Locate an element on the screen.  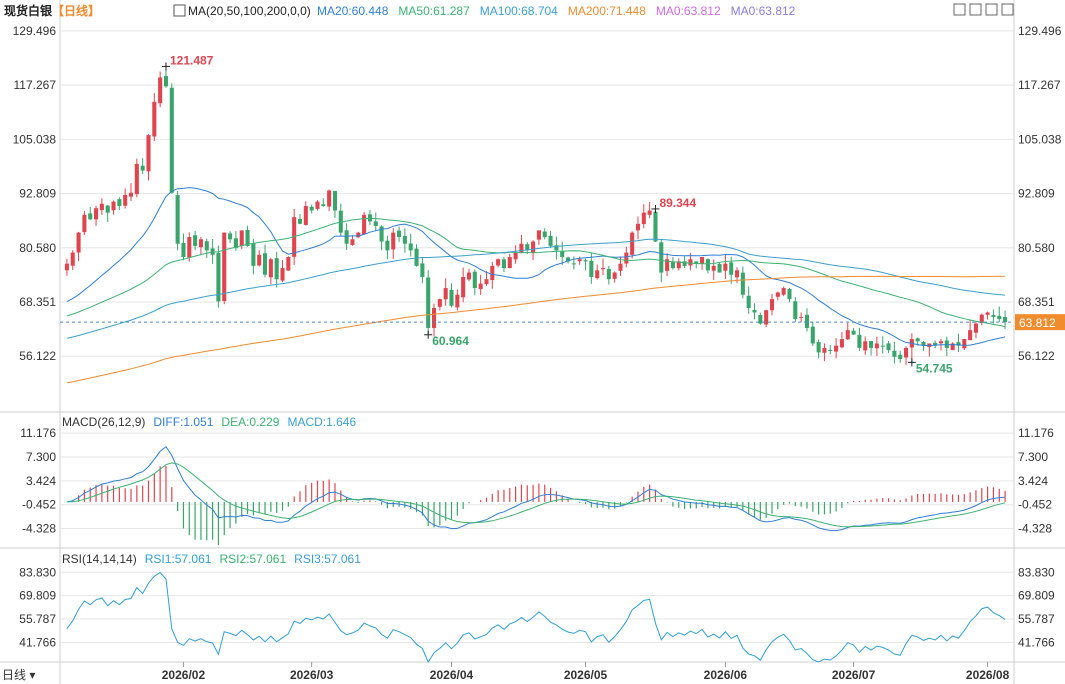
x-tick-label: 2026/02 is located at coordinates (184, 675).